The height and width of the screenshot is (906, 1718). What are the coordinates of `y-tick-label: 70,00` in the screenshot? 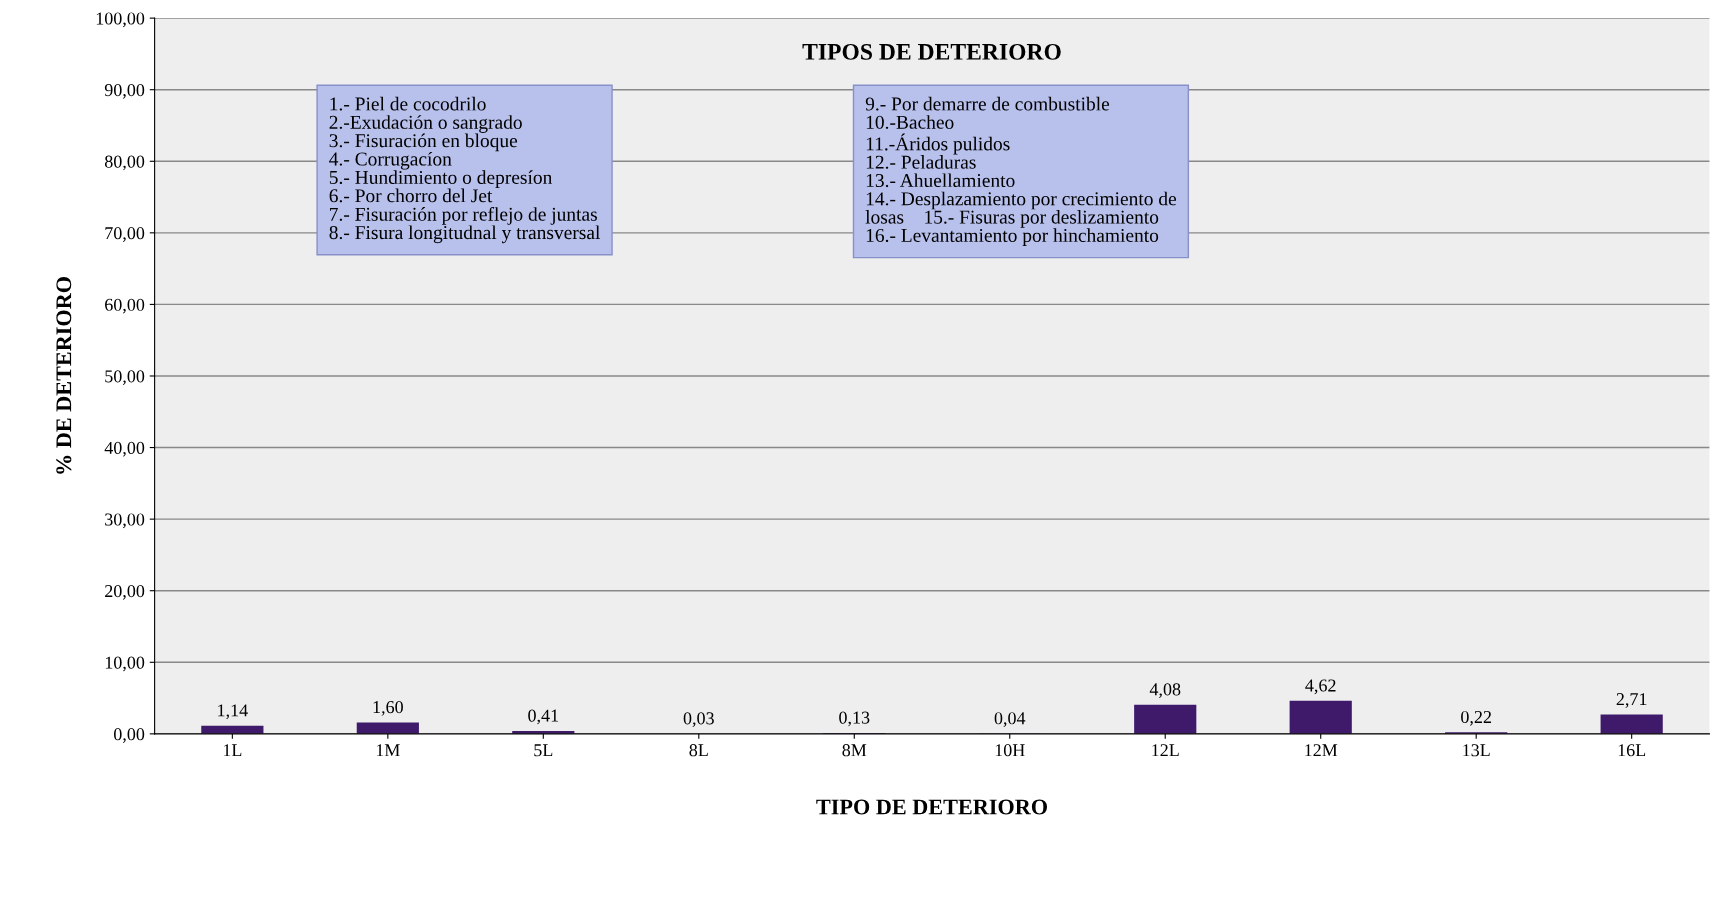 It's located at (125, 234).